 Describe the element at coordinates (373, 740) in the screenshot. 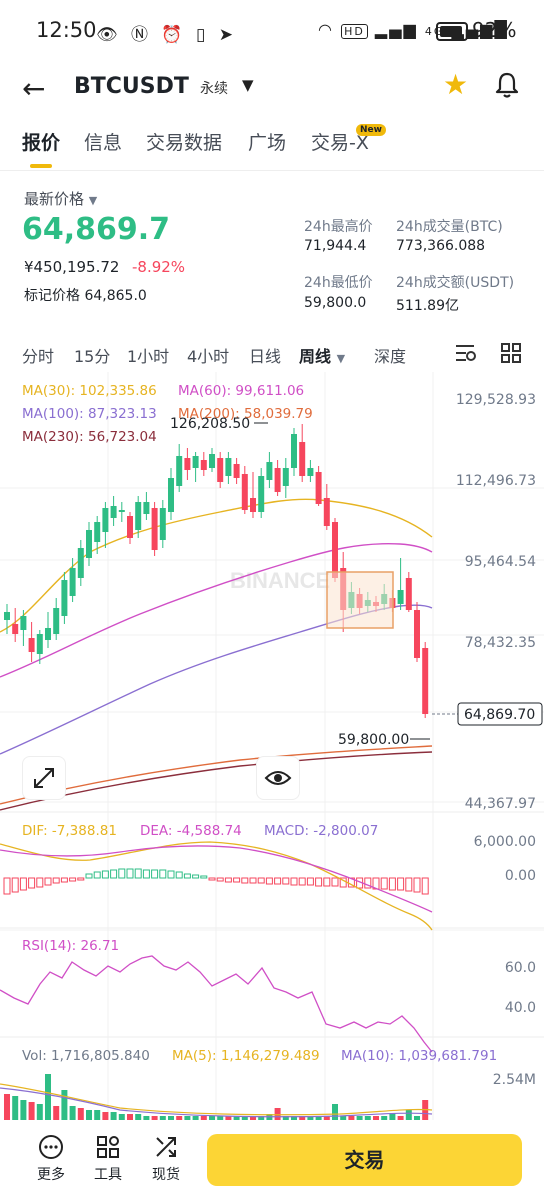

I see `low-annotation: 59,800.00` at that location.